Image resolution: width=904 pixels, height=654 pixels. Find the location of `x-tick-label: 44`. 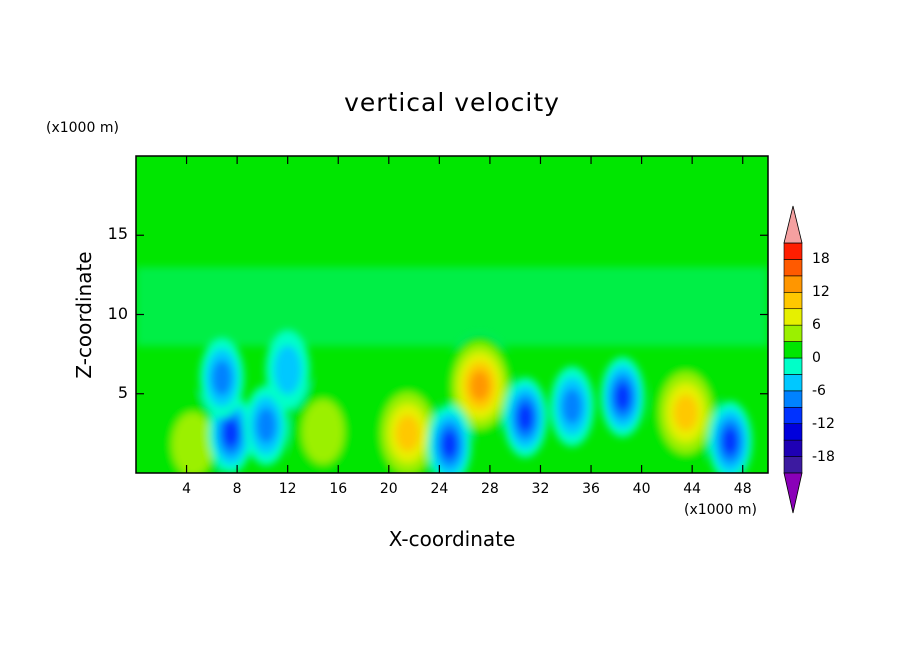

x-tick-label: 44 is located at coordinates (692, 489).